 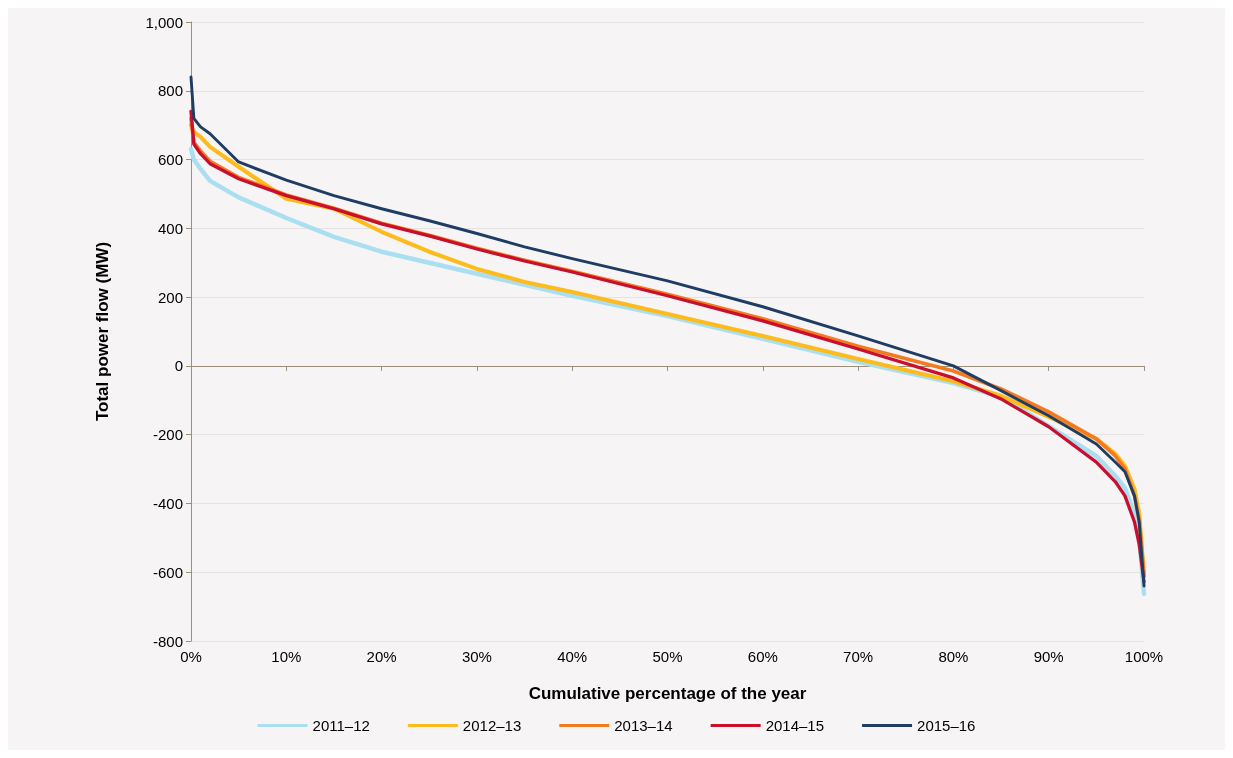 What do you see at coordinates (286, 656) in the screenshot?
I see `x-tick-label: 10%` at bounding box center [286, 656].